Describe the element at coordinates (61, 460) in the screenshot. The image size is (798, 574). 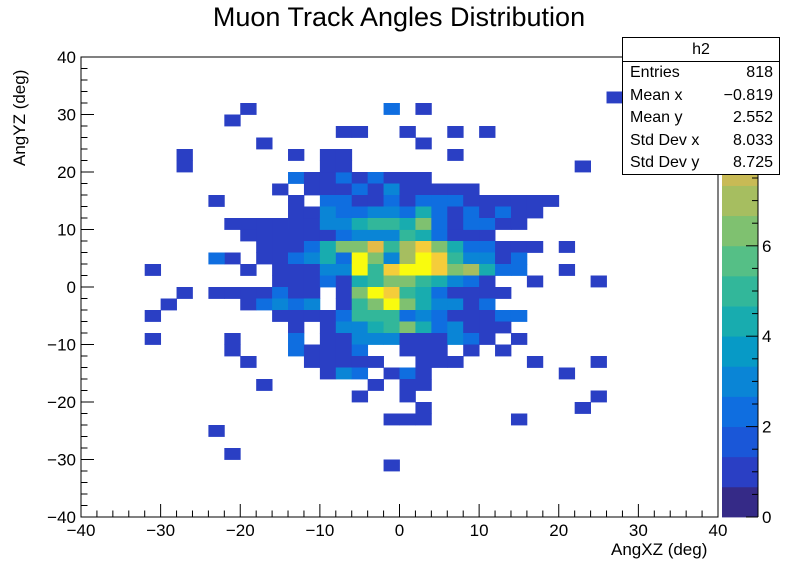
I see `y-tick-label: −30` at that location.